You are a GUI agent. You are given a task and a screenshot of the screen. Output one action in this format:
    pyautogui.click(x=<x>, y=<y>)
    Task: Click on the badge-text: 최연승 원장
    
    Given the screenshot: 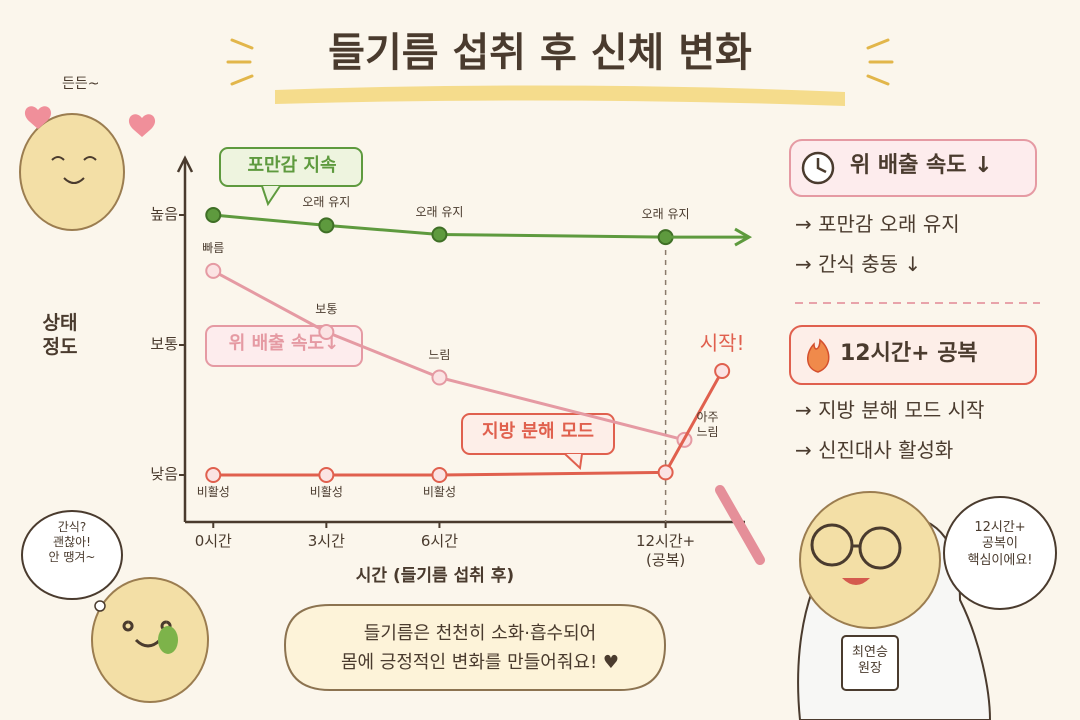 What is the action you would take?
    pyautogui.click(x=870, y=661)
    